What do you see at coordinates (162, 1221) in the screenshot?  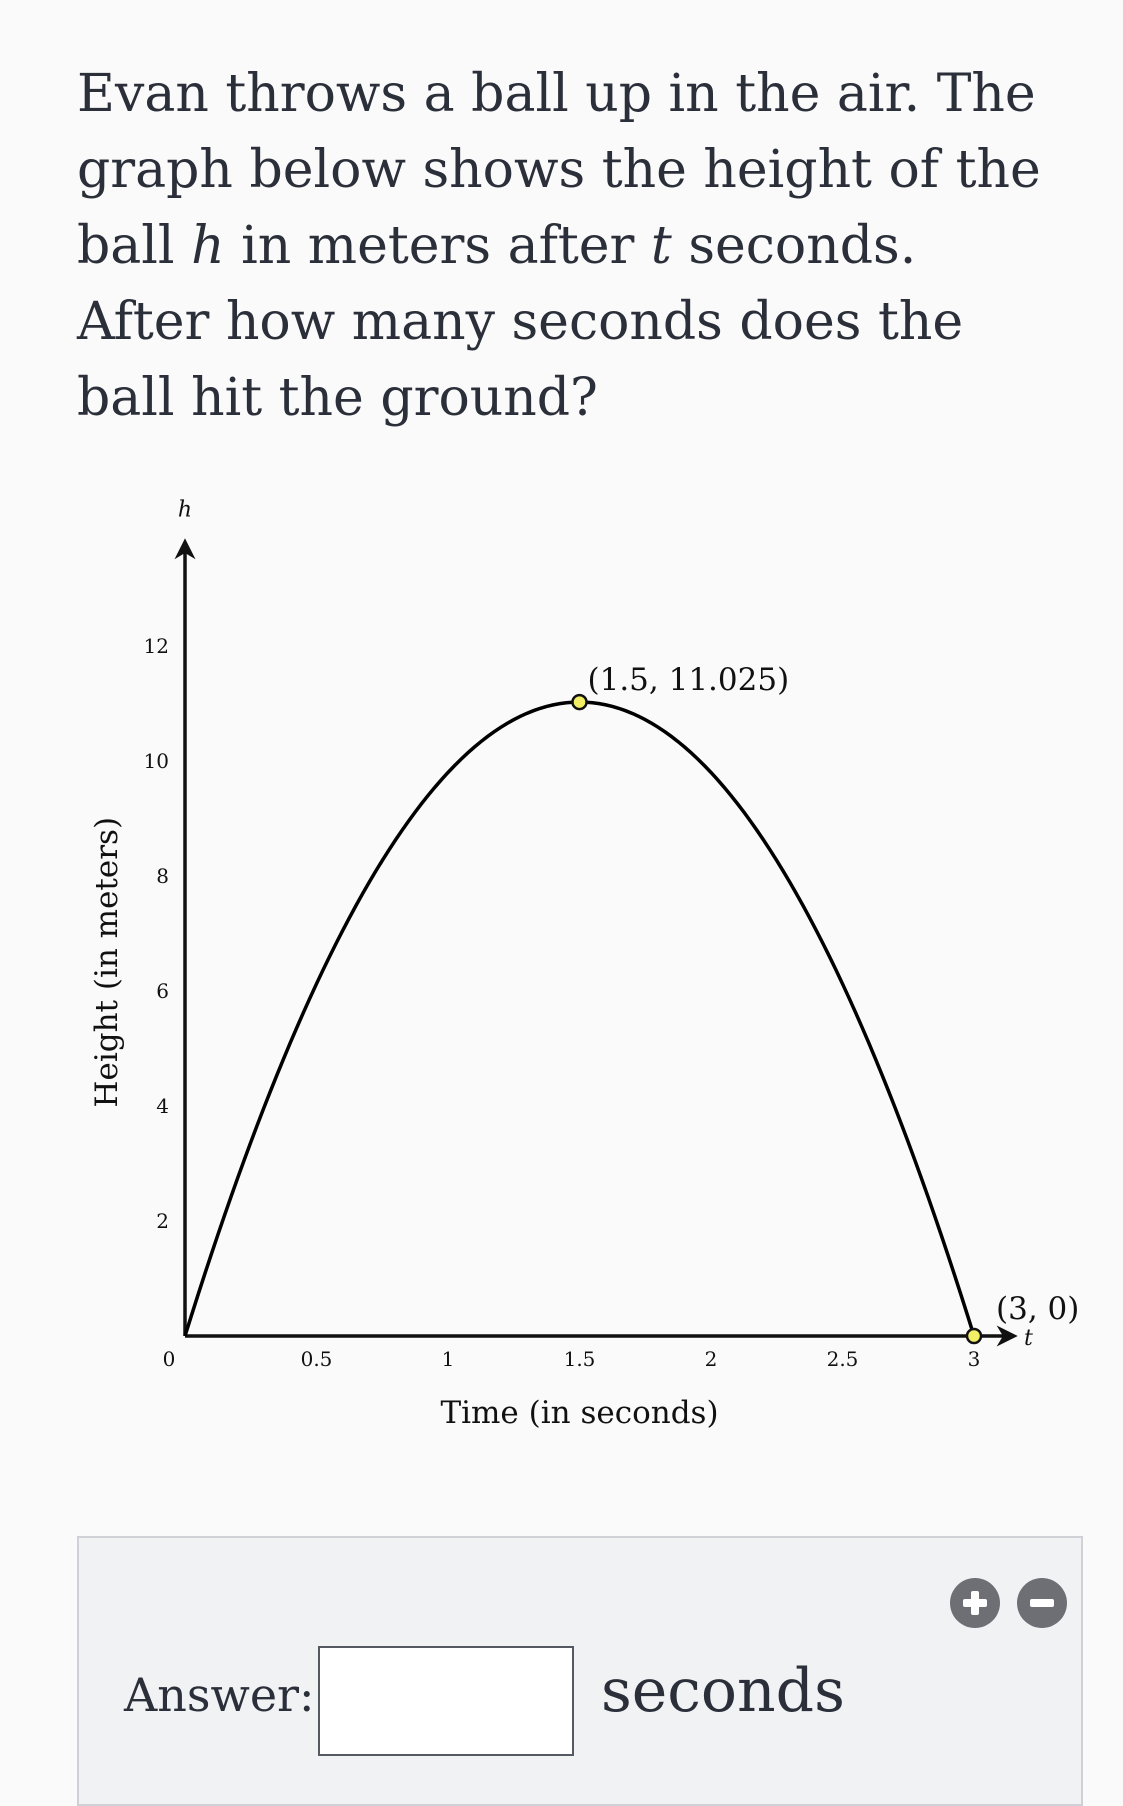 I see `y-tick-label: 2` at bounding box center [162, 1221].